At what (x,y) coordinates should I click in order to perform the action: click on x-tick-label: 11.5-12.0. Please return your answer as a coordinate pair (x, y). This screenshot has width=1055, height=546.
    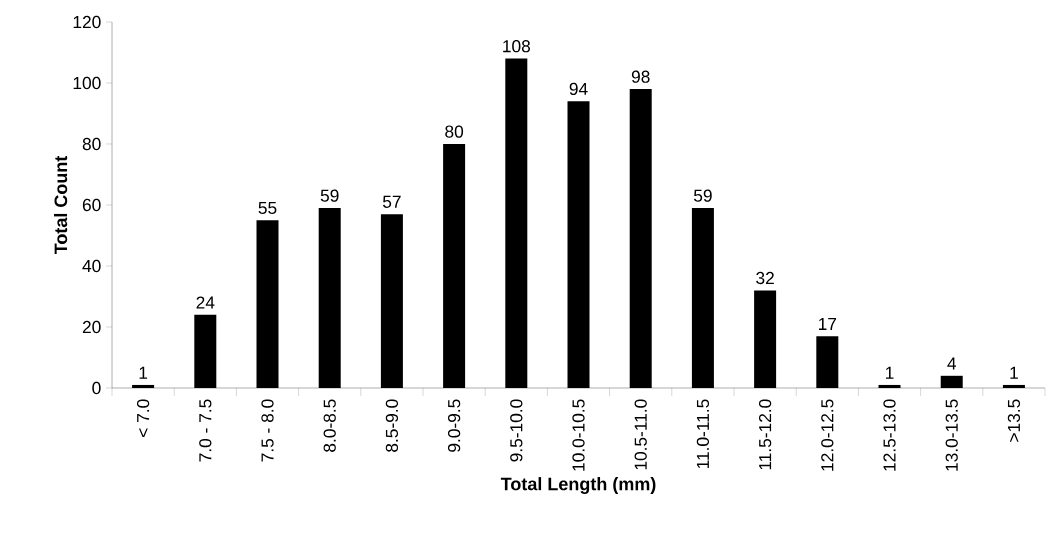
    Looking at the image, I should click on (765, 434).